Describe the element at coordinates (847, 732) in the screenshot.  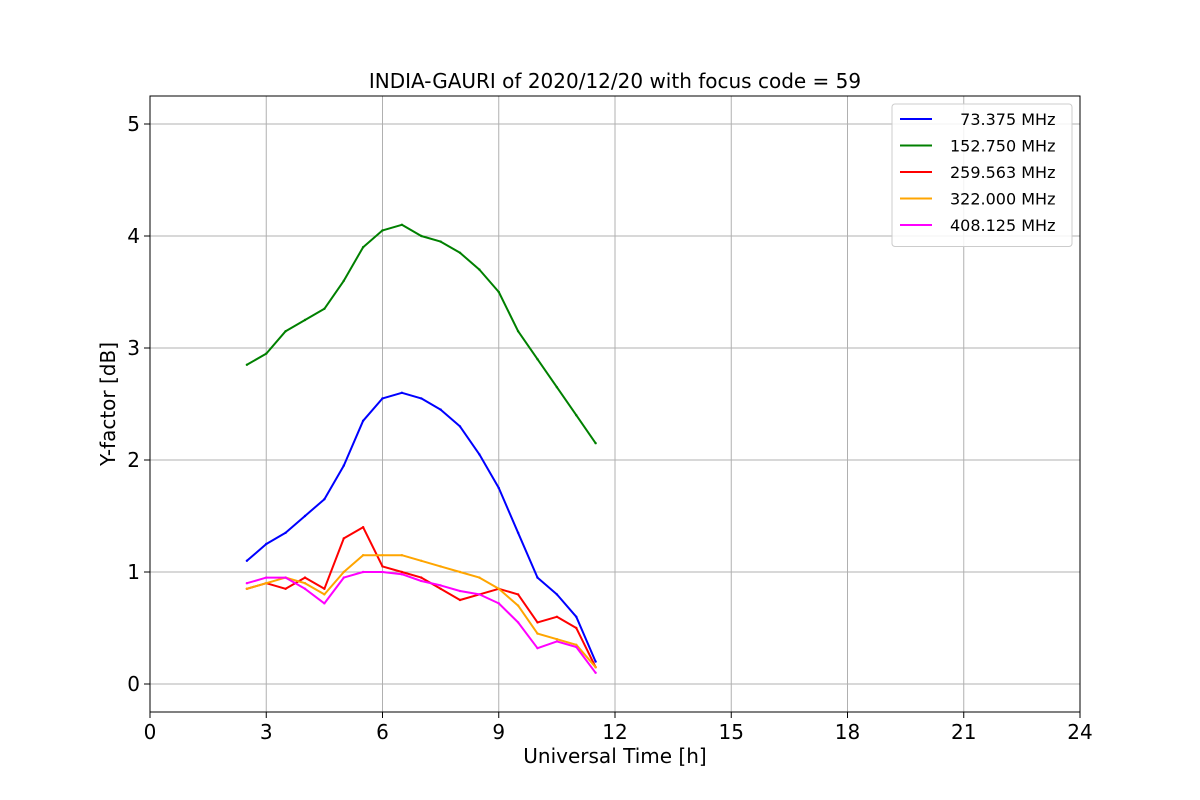
I see `x-tick-label: 18` at that location.